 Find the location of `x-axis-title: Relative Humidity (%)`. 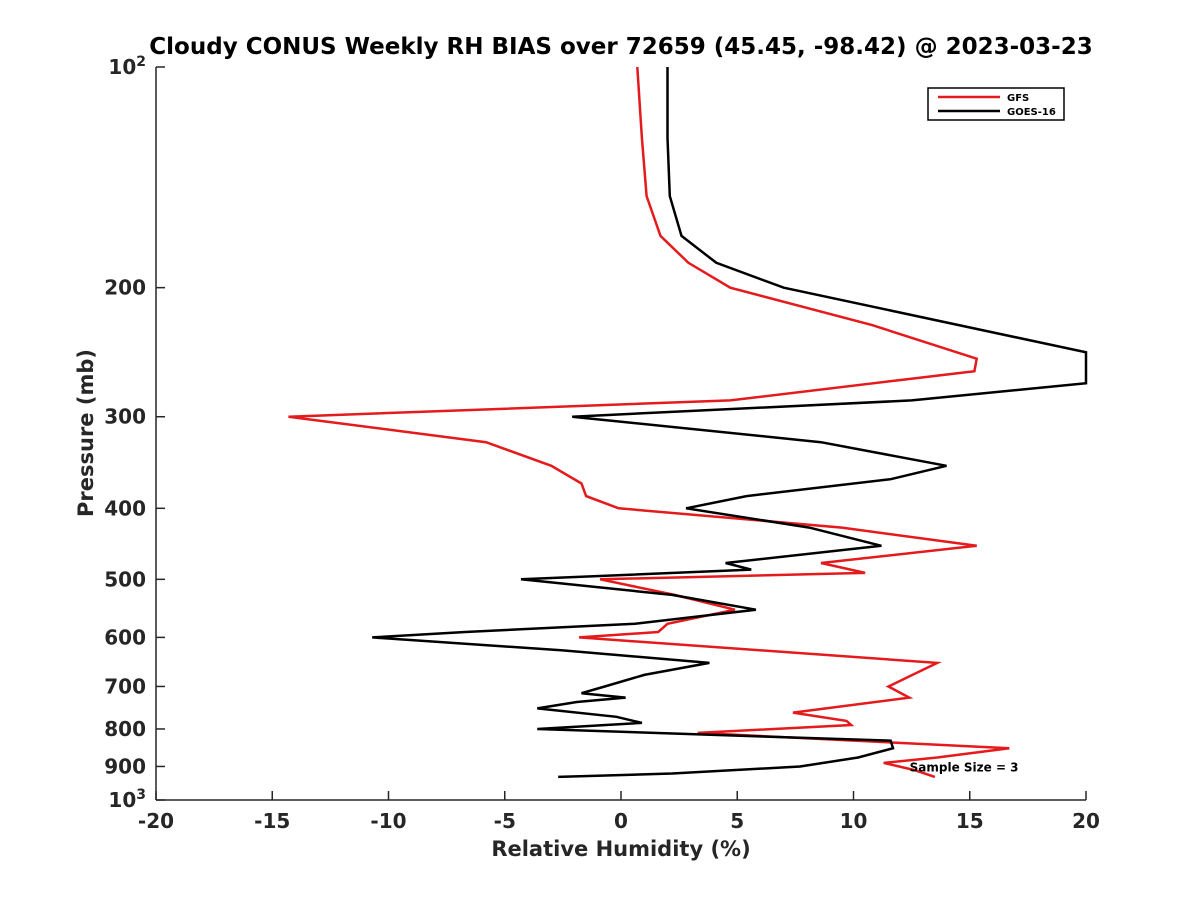

x-axis-title: Relative Humidity (%) is located at coordinates (620, 849).